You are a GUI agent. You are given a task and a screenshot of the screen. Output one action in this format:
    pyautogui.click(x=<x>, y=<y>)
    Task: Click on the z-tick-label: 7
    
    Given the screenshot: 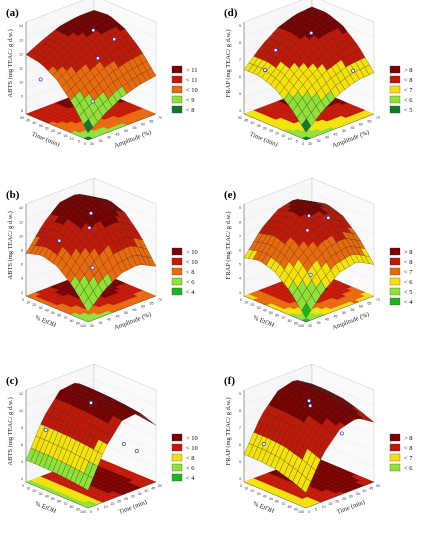 What is the action you would take?
    pyautogui.click(x=240, y=60)
    